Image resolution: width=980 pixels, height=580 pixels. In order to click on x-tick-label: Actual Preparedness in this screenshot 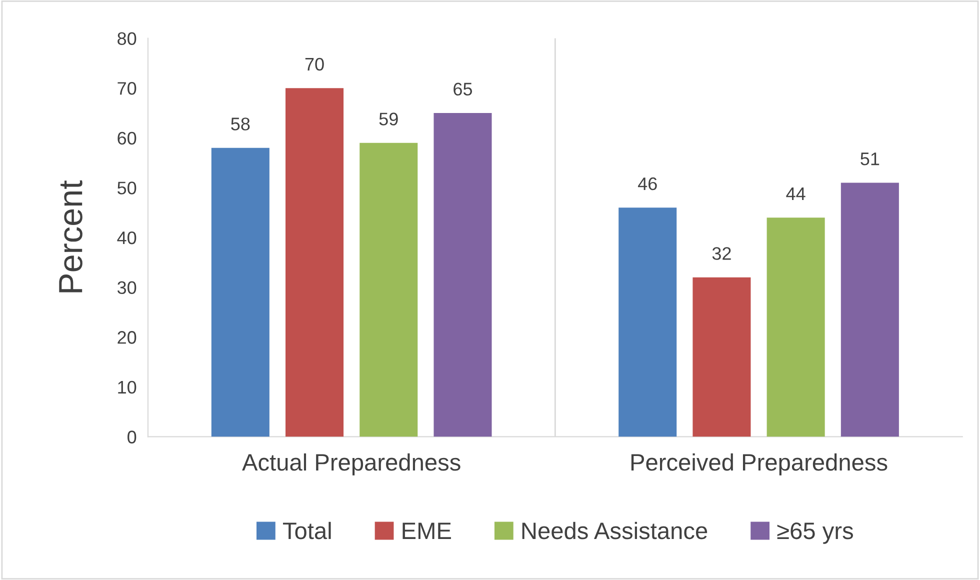, I will do `click(351, 464)`.